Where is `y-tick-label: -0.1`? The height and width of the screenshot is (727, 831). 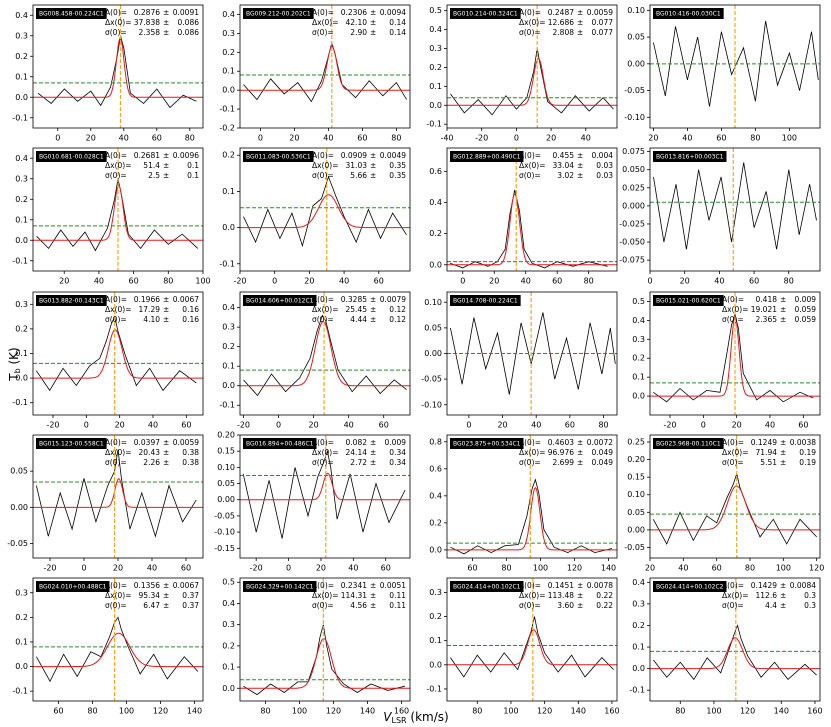 y-tick-label: -0.1 is located at coordinates (20, 260).